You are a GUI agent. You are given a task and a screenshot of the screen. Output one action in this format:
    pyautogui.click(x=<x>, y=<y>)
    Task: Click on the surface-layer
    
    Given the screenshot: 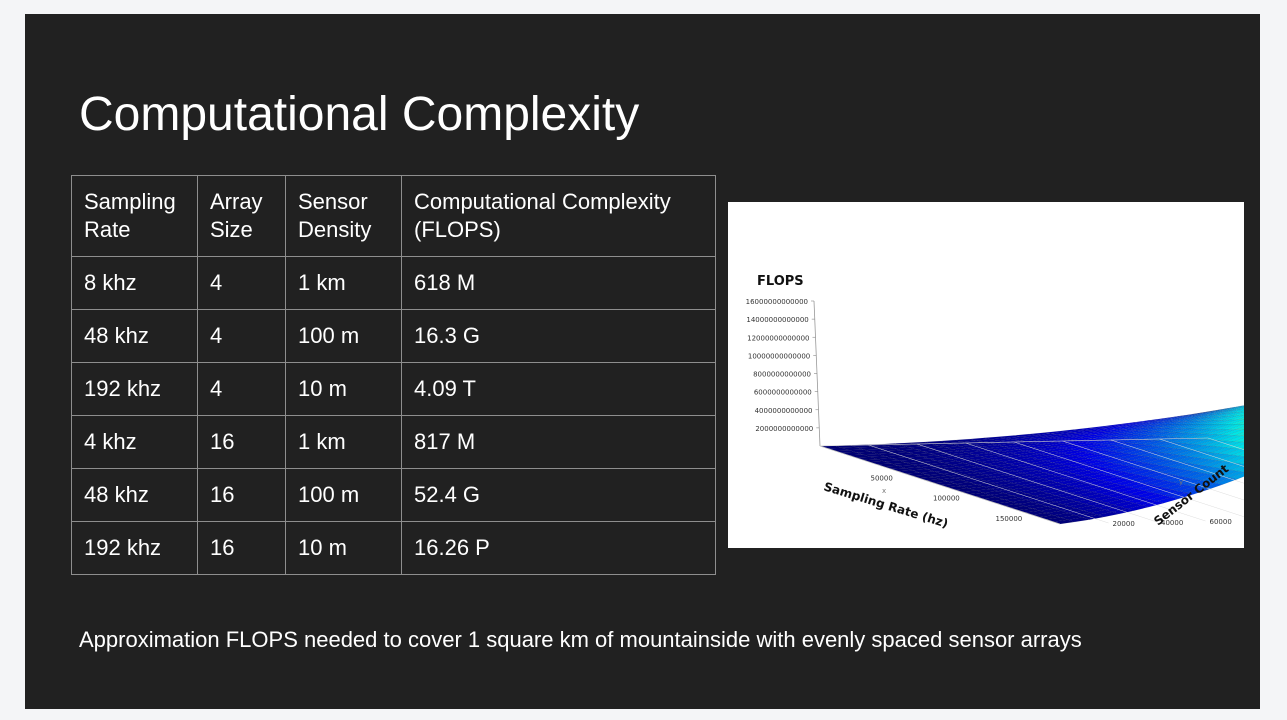 What is the action you would take?
    pyautogui.click(x=1031, y=465)
    